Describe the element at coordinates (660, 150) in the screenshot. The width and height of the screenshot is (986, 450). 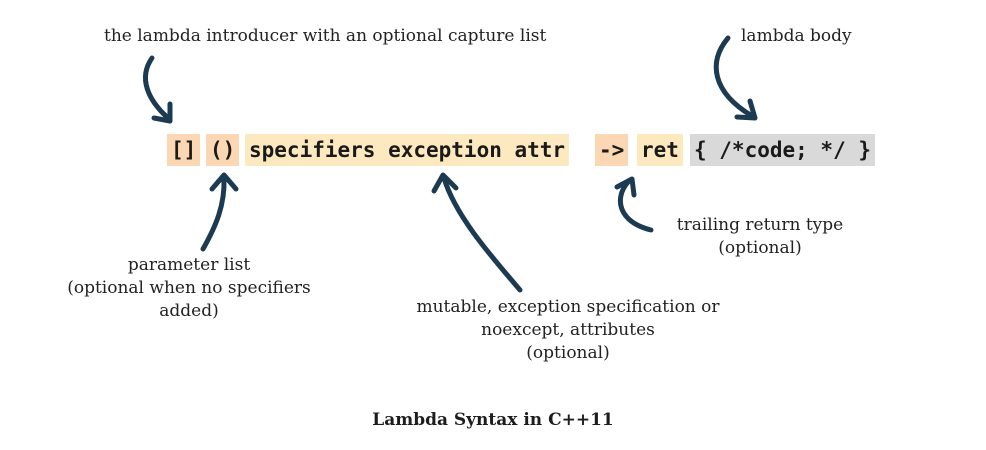
I see `return-type-token: ret` at that location.